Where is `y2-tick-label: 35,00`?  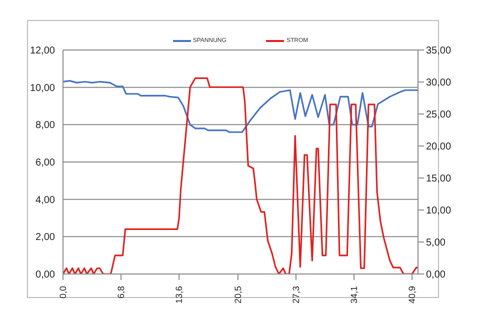 y2-tick-label: 35,00 is located at coordinates (439, 51).